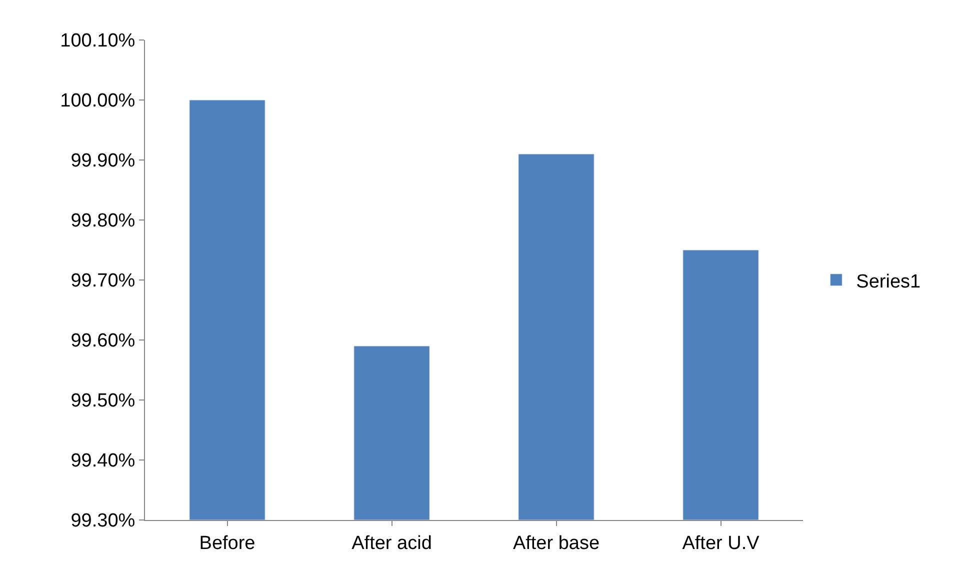  What do you see at coordinates (556, 543) in the screenshot?
I see `x-tick-label: After base` at bounding box center [556, 543].